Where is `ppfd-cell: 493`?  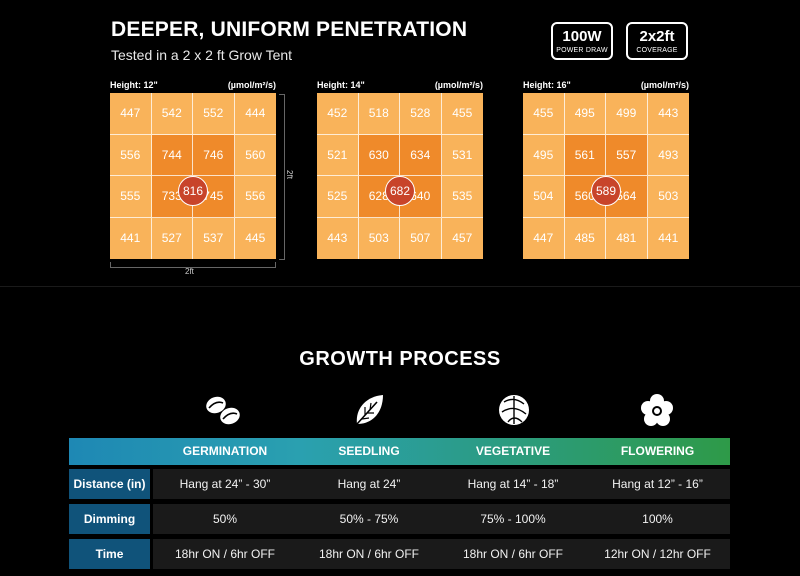 ppfd-cell: 493 is located at coordinates (668, 155).